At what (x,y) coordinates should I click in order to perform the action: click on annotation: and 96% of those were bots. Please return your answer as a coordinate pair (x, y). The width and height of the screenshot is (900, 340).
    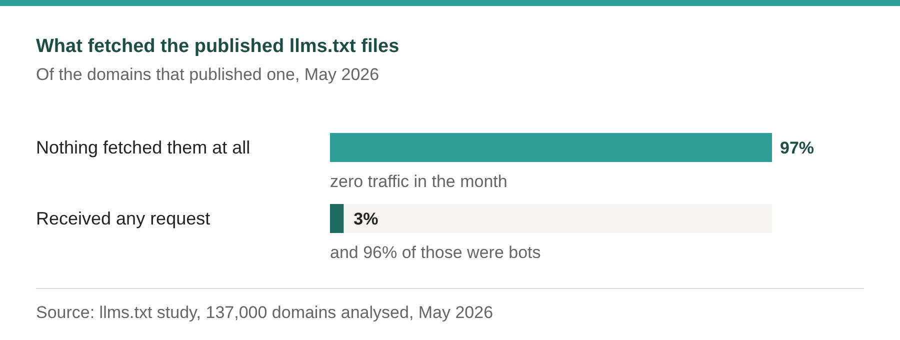
    Looking at the image, I should click on (435, 252).